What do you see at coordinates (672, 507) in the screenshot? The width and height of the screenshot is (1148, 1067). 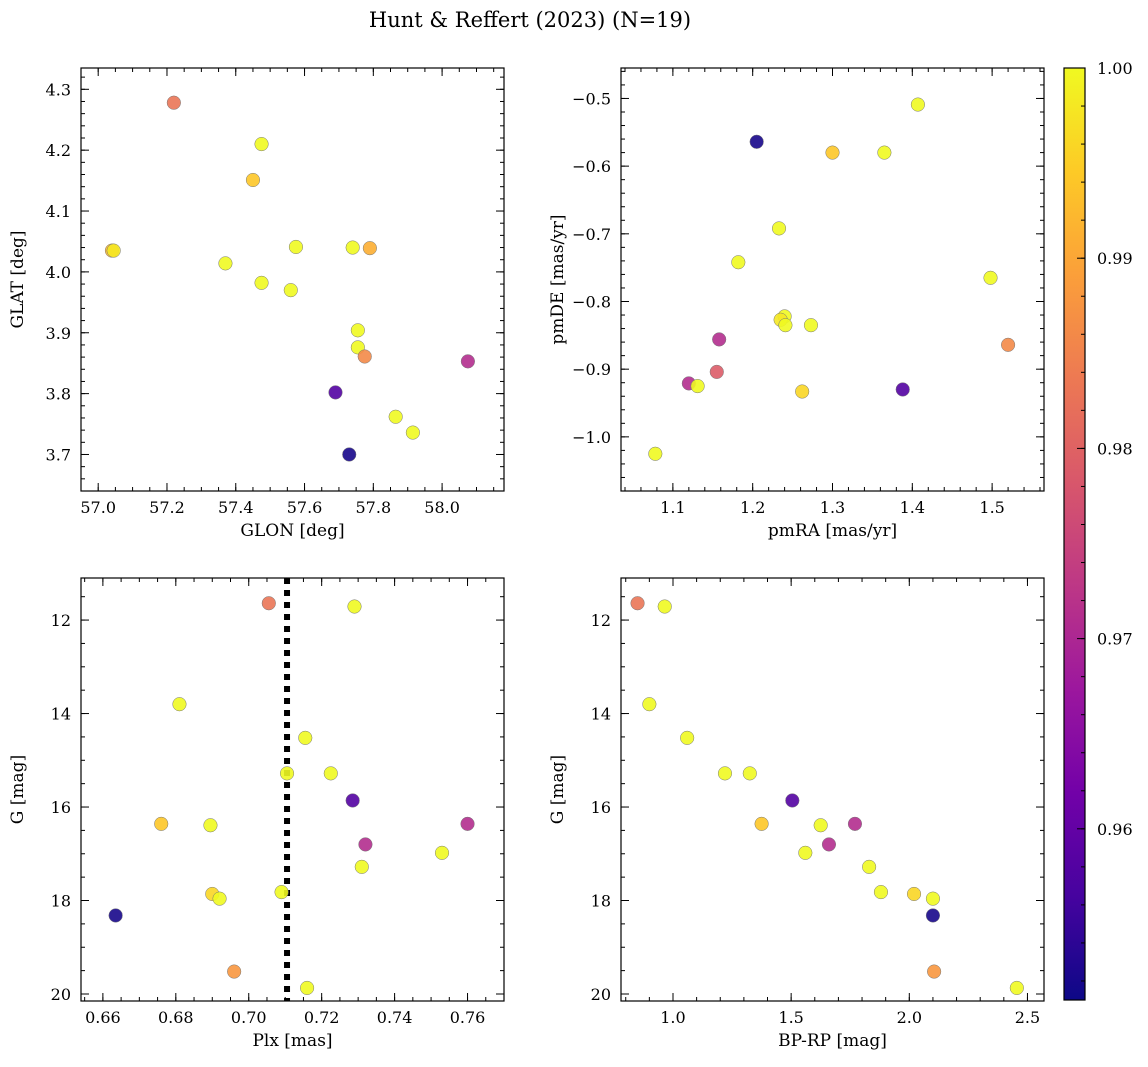 I see `x-tick-label: 1.1` at bounding box center [672, 507].